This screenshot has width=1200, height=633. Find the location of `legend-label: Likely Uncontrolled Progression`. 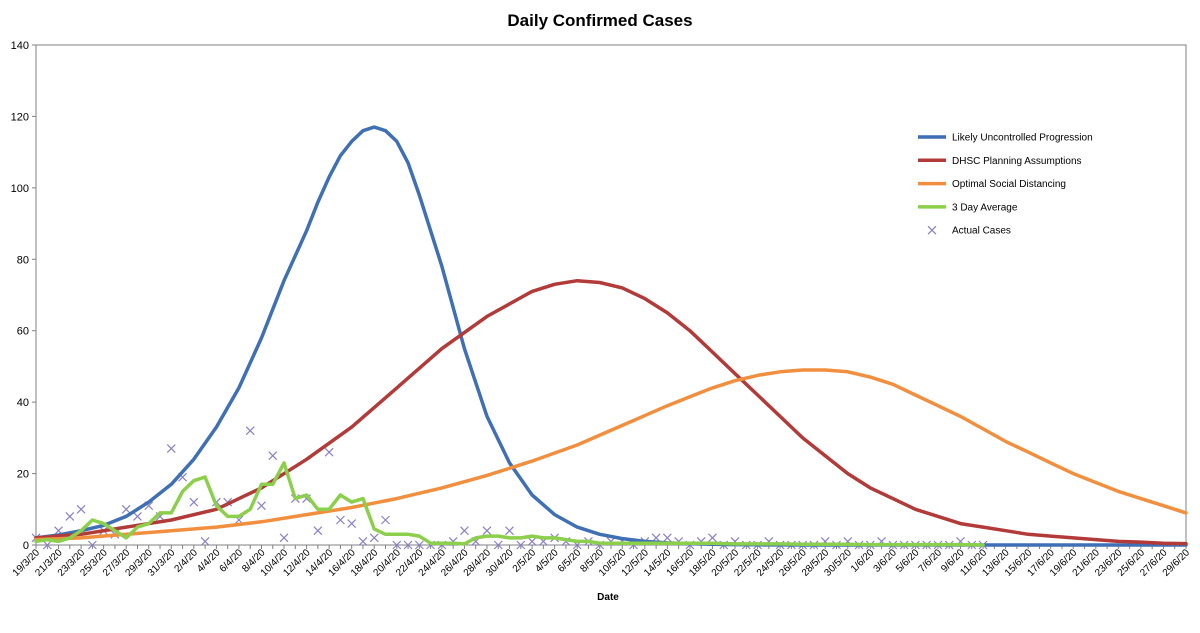

legend-label: Likely Uncontrolled Progression is located at coordinates (1022, 138).